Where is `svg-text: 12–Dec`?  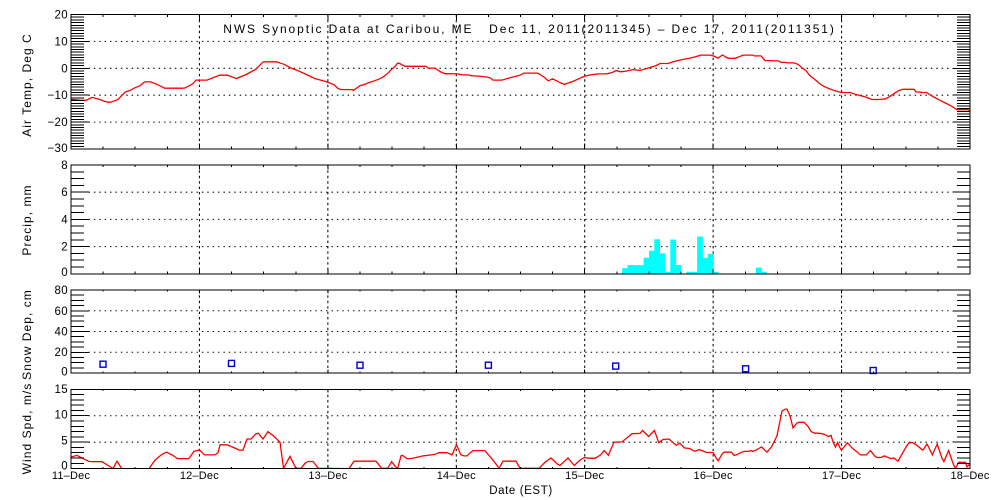 svg-text: 12–Dec is located at coordinates (199, 476).